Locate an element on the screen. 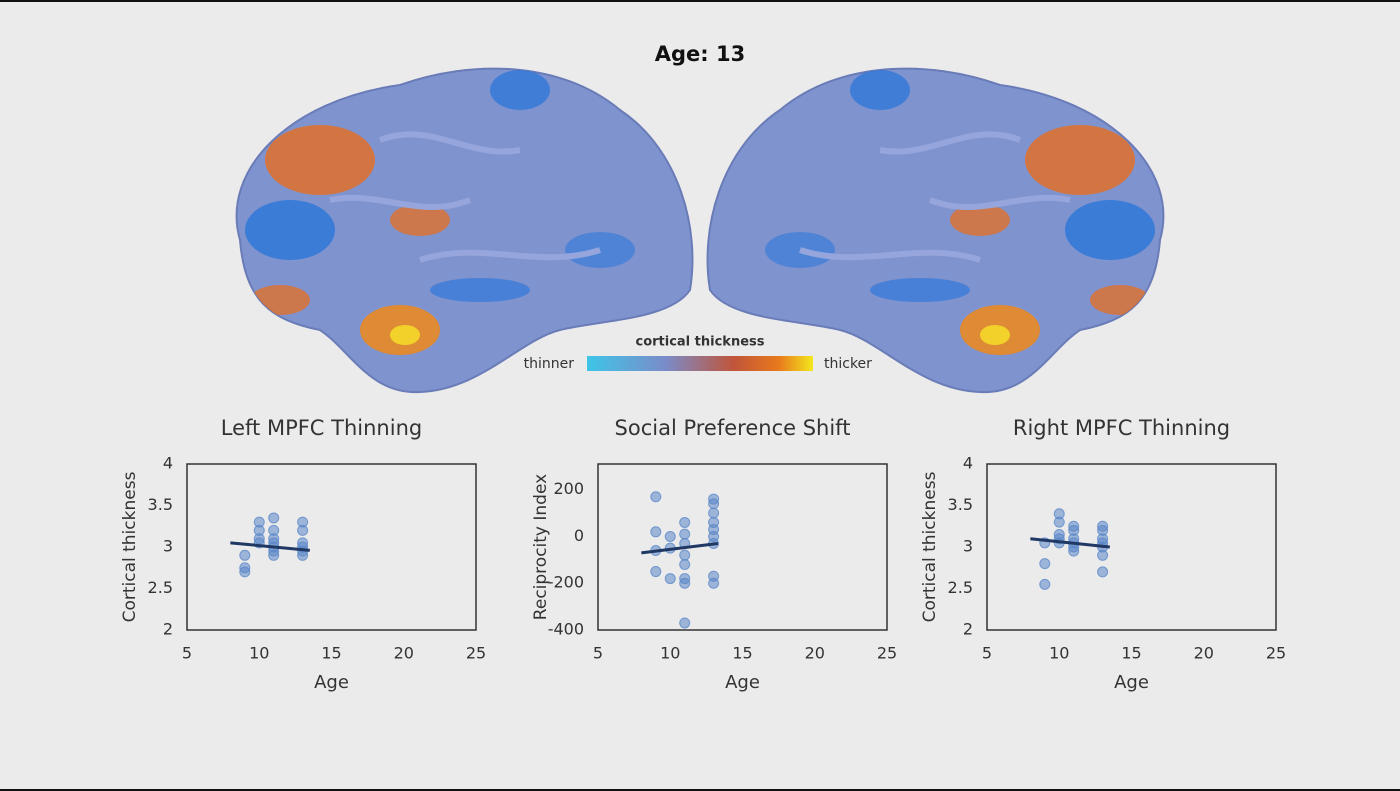 The height and width of the screenshot is (791, 1400). colorbar-high: thicker is located at coordinates (848, 364).